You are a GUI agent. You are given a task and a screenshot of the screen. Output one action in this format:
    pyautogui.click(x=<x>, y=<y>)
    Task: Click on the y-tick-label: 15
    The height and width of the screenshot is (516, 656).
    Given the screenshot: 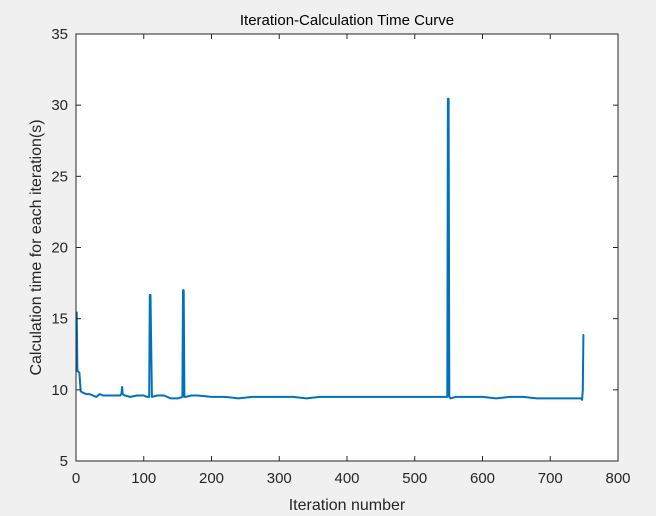 What is the action you would take?
    pyautogui.click(x=59, y=319)
    